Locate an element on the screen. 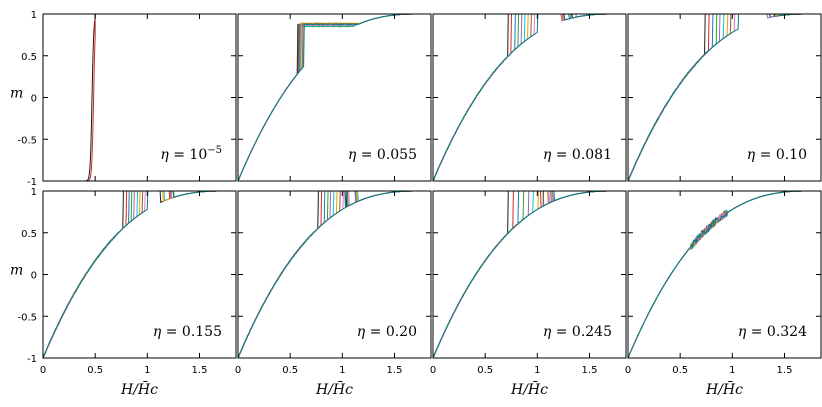 Image resolution: width=822 pixels, height=407 pixels. panel-6: 0 0.5 1 1.5 η = 0.20 H/H̄c is located at coordinates (333, 294).